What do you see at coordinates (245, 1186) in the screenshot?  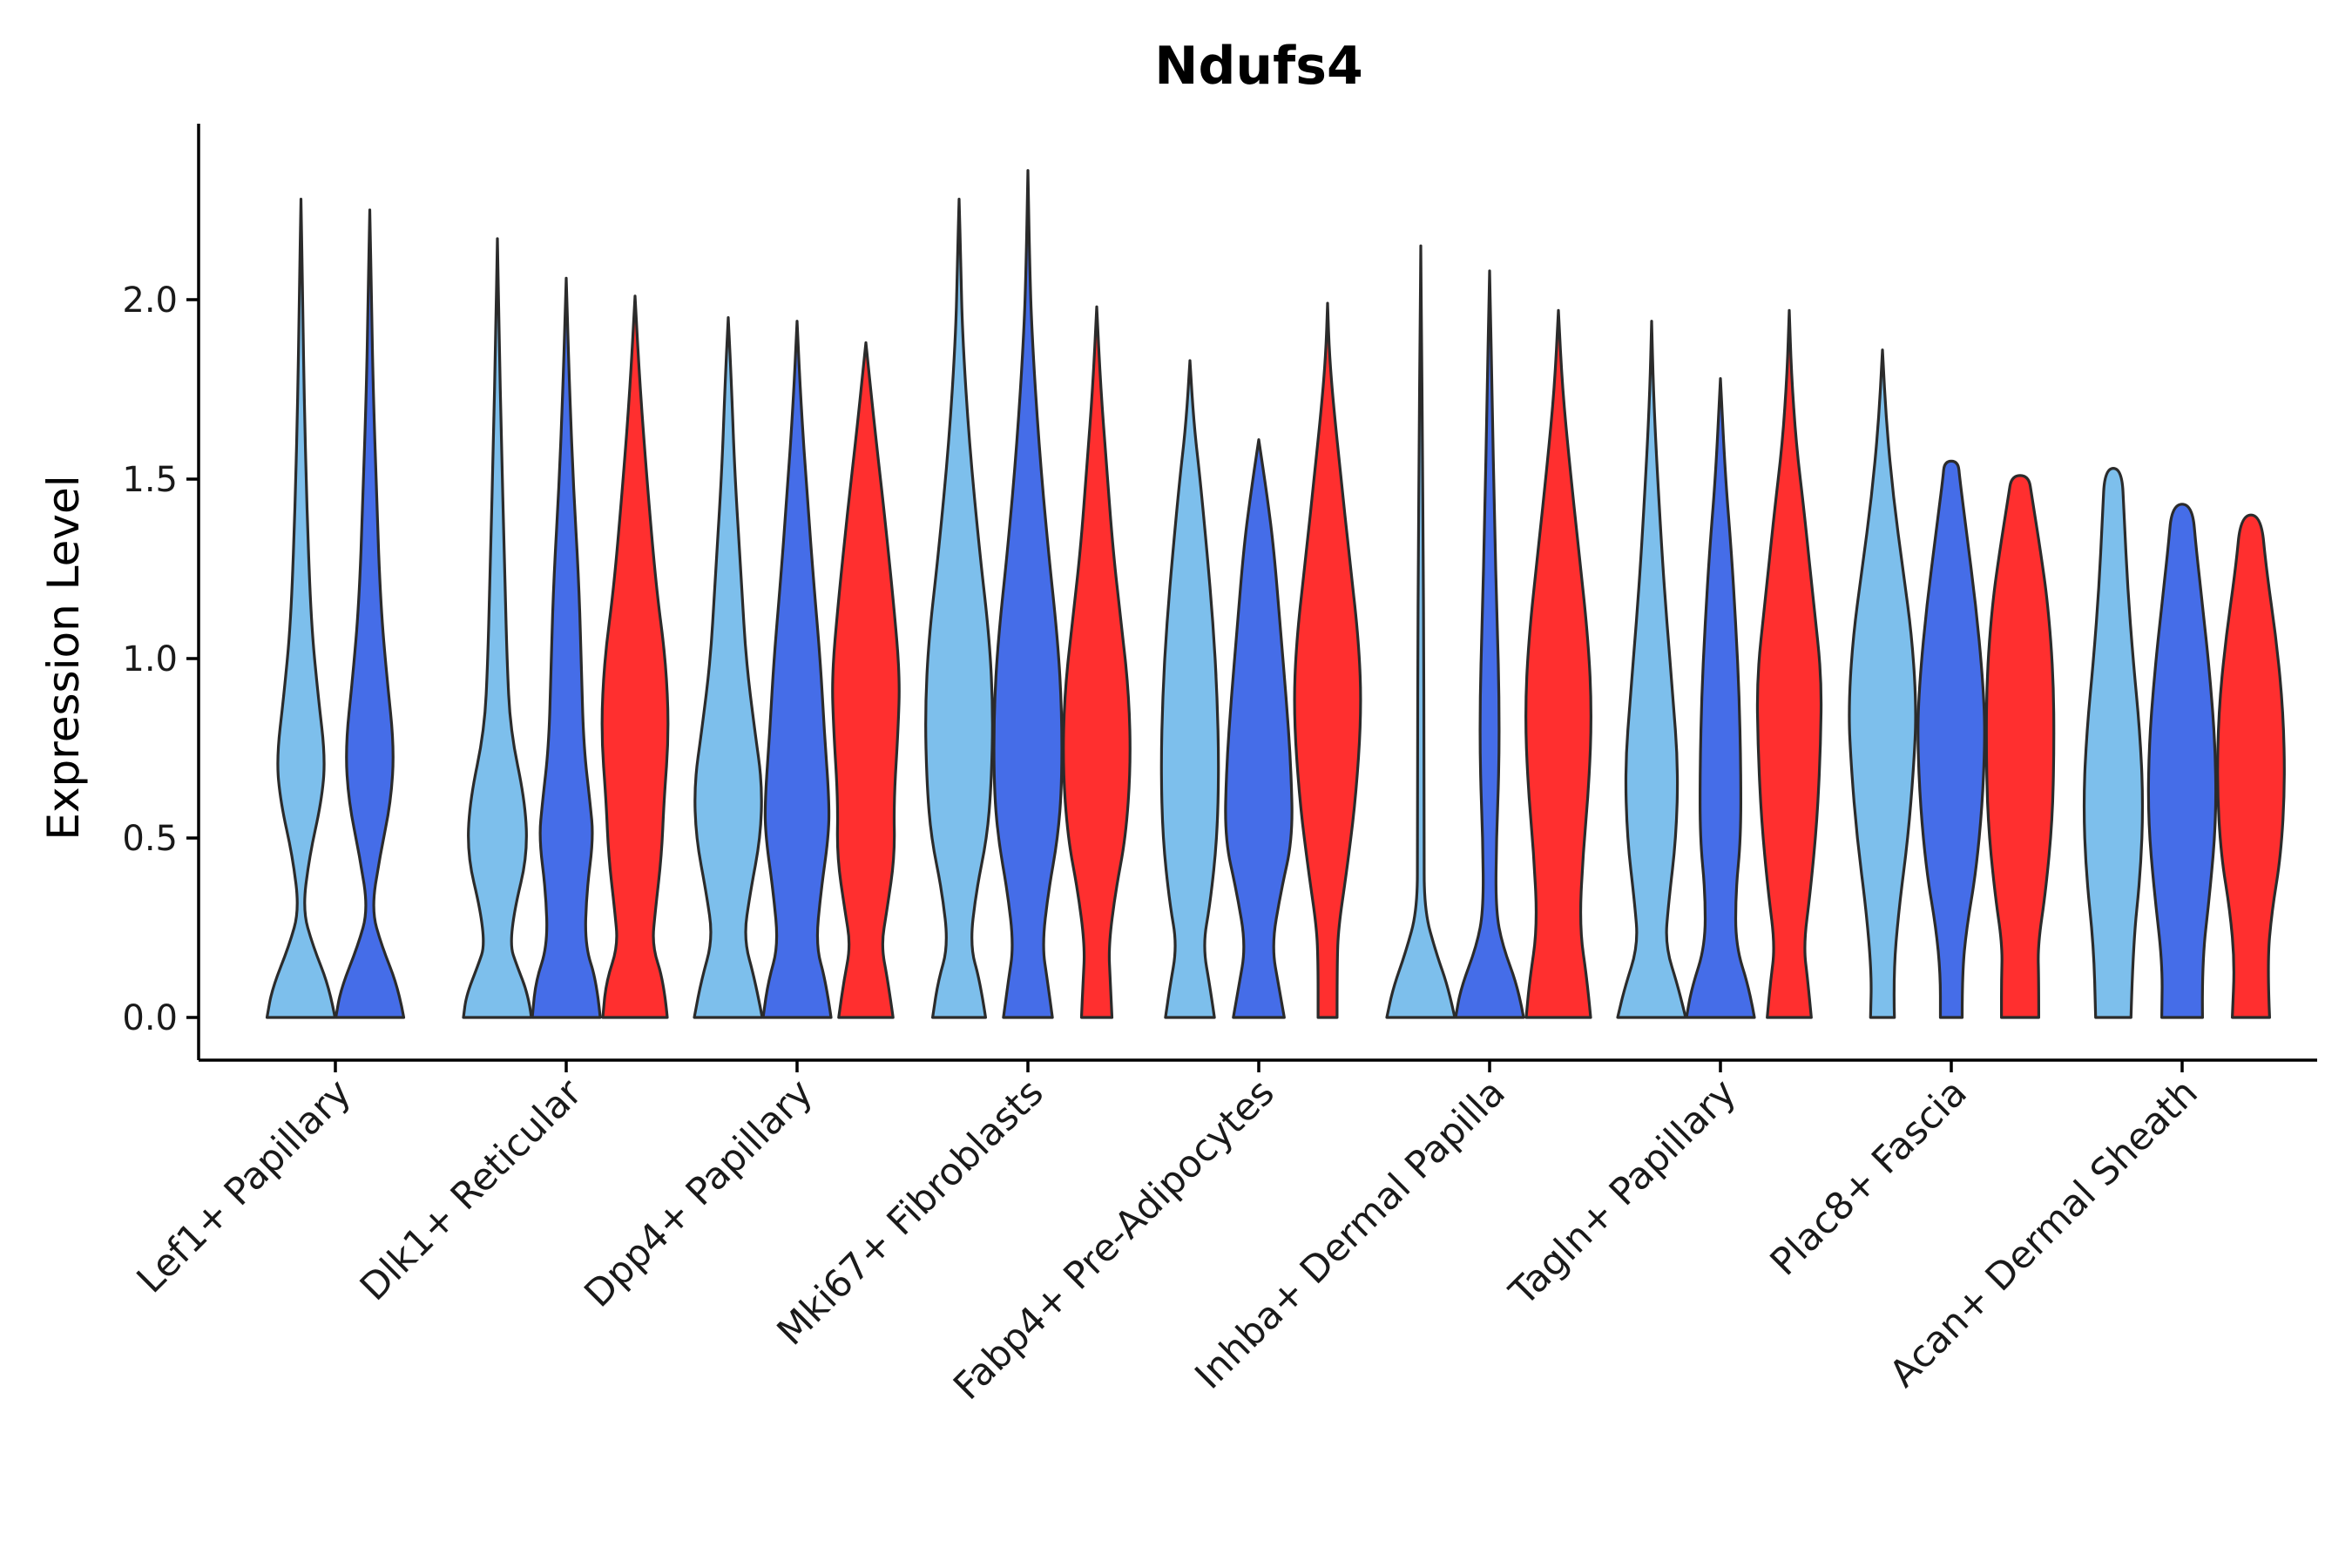 I see `x-category-label: Lef1+ Papillary` at bounding box center [245, 1186].